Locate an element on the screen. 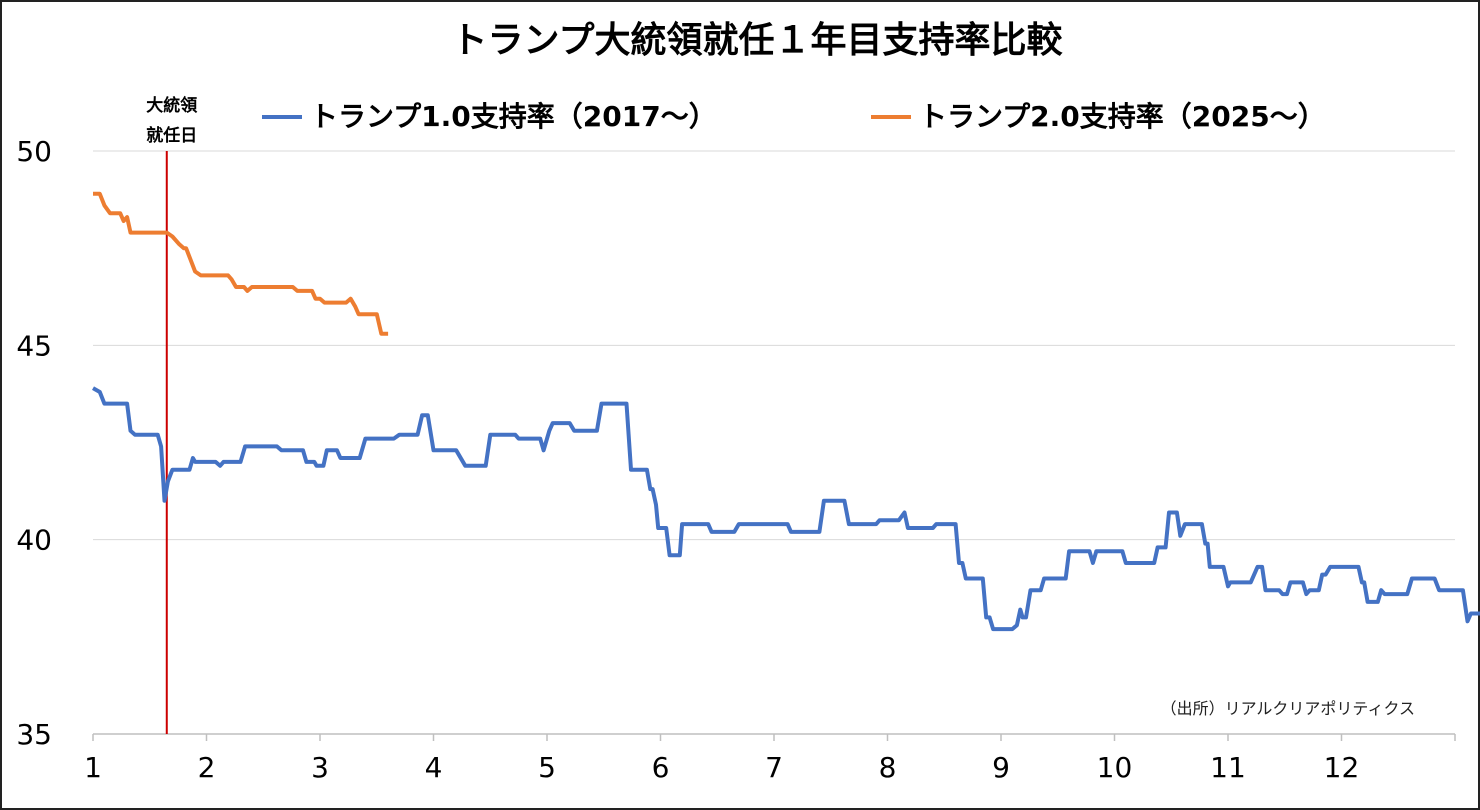 The height and width of the screenshot is (810, 1480). inauguration-label-line2: 就任日 is located at coordinates (171, 135).